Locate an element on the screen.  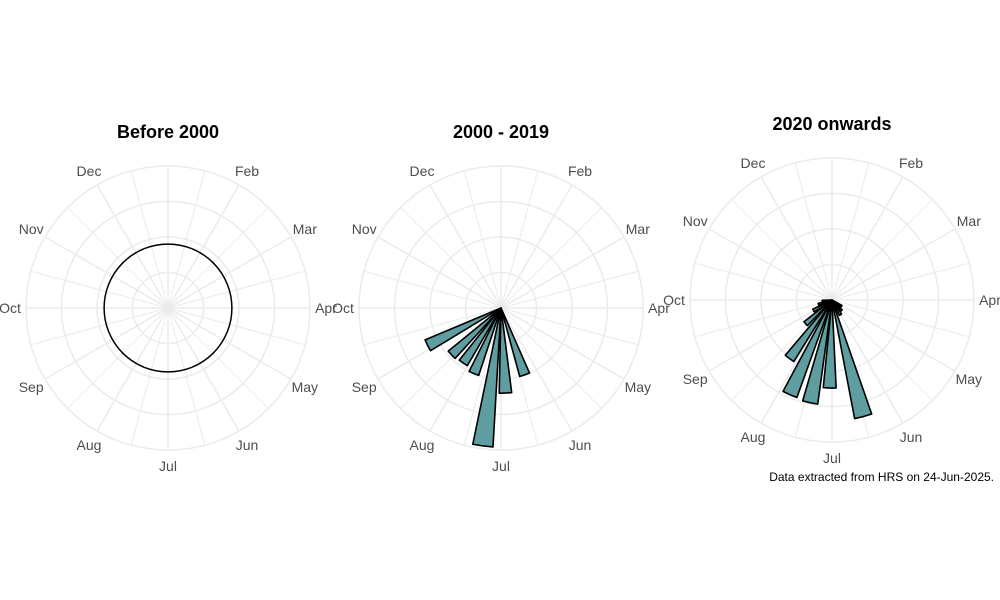
panel-title: Before 2000 is located at coordinates (168, 132).